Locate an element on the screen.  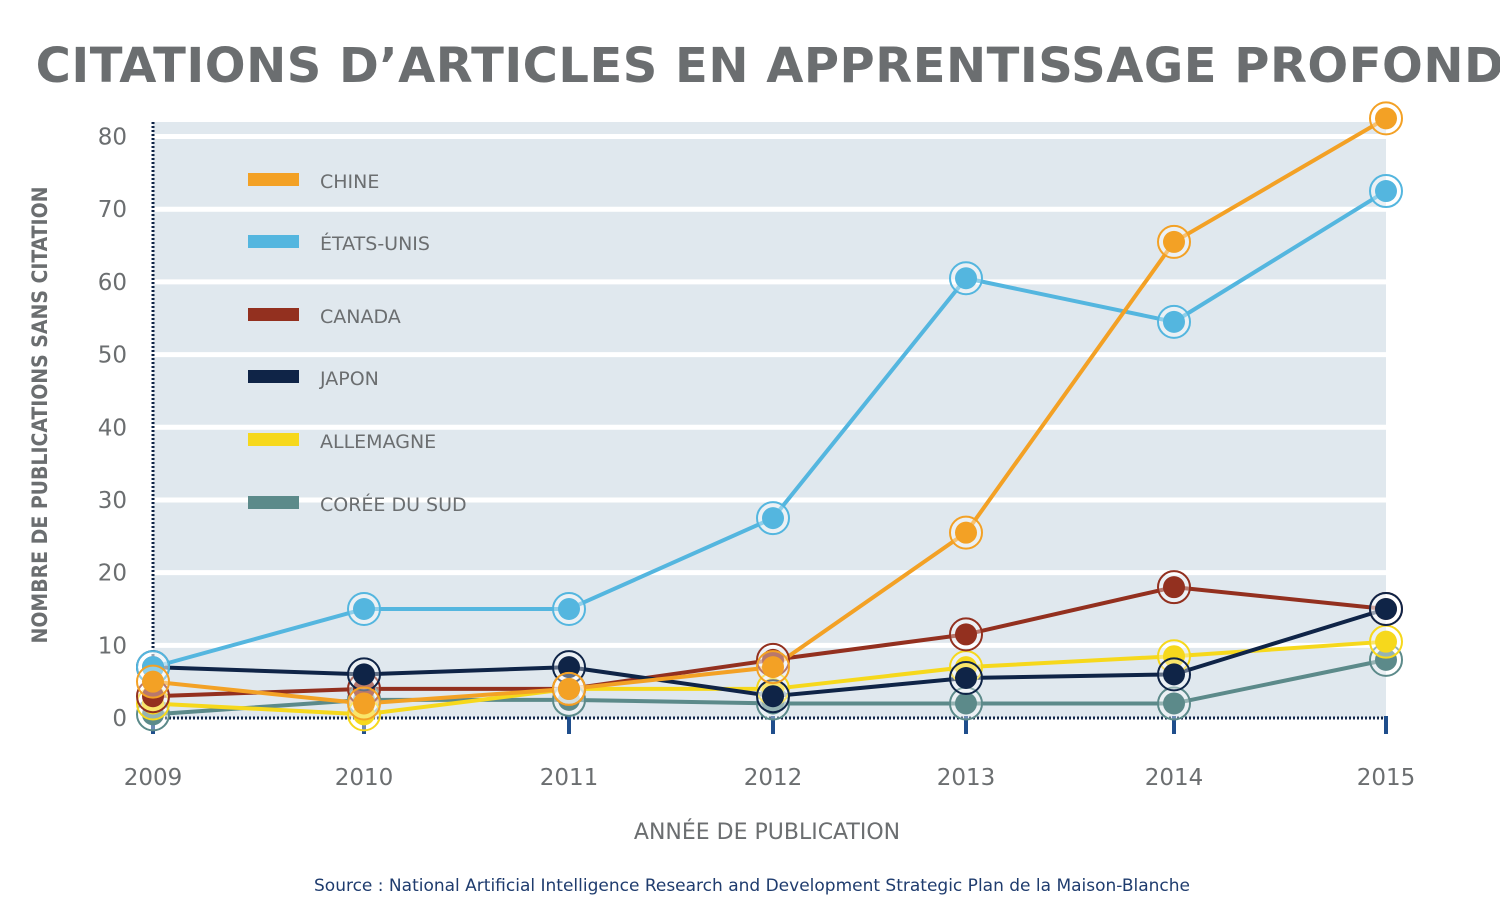
marker-3-2014 is located at coordinates (1174, 674).